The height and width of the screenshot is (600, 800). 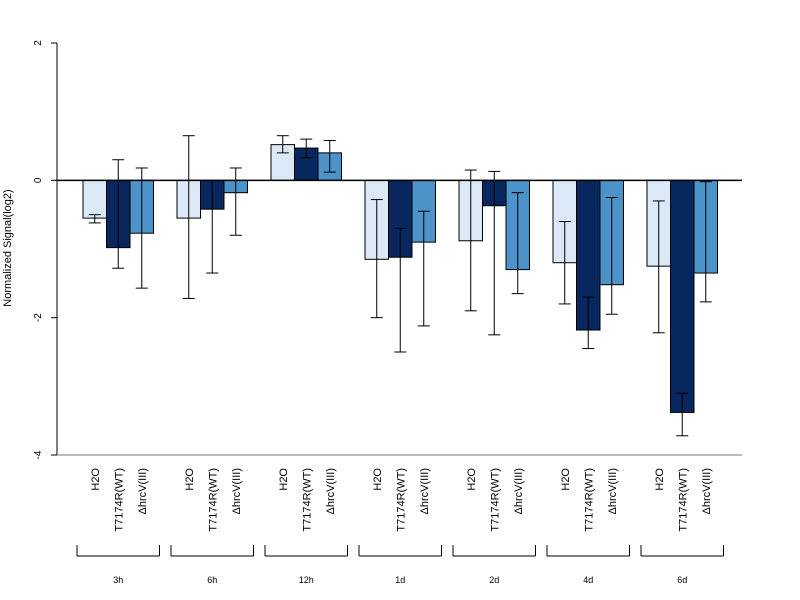 What do you see at coordinates (118, 580) in the screenshot?
I see `group-label: 3h` at bounding box center [118, 580].